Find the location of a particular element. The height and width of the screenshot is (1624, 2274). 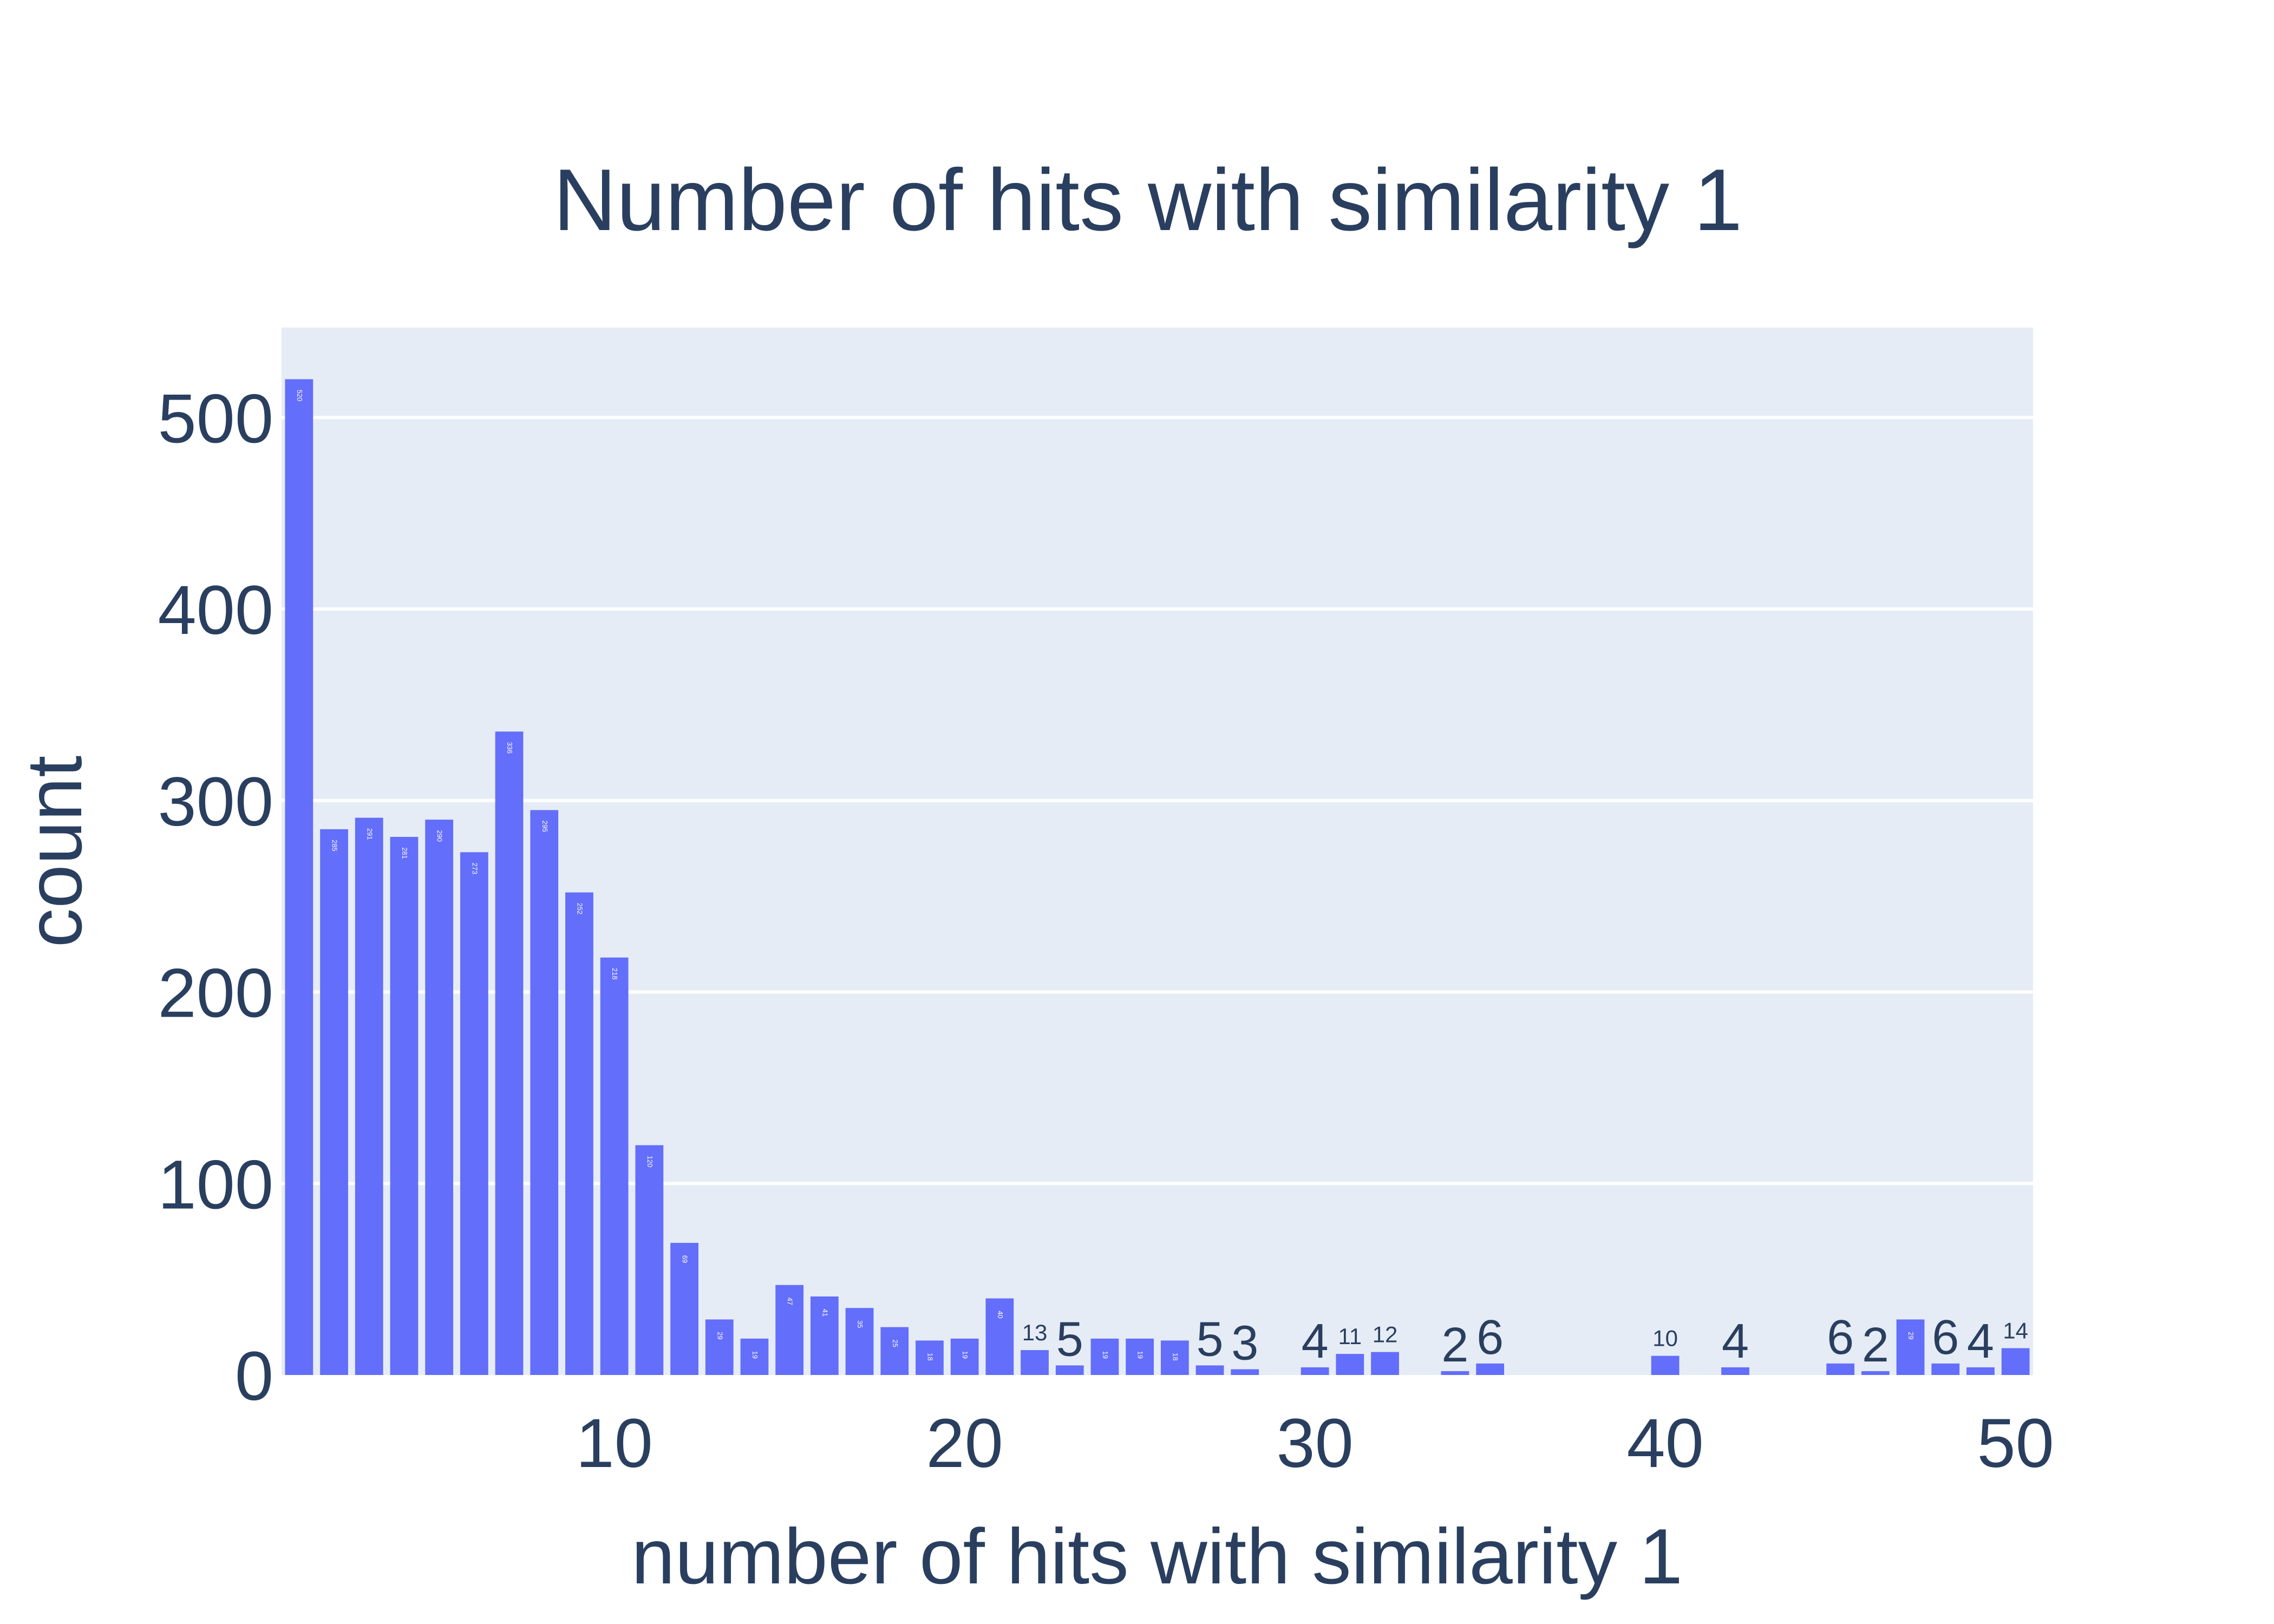

bar-value-label: 69 is located at coordinates (685, 1259).